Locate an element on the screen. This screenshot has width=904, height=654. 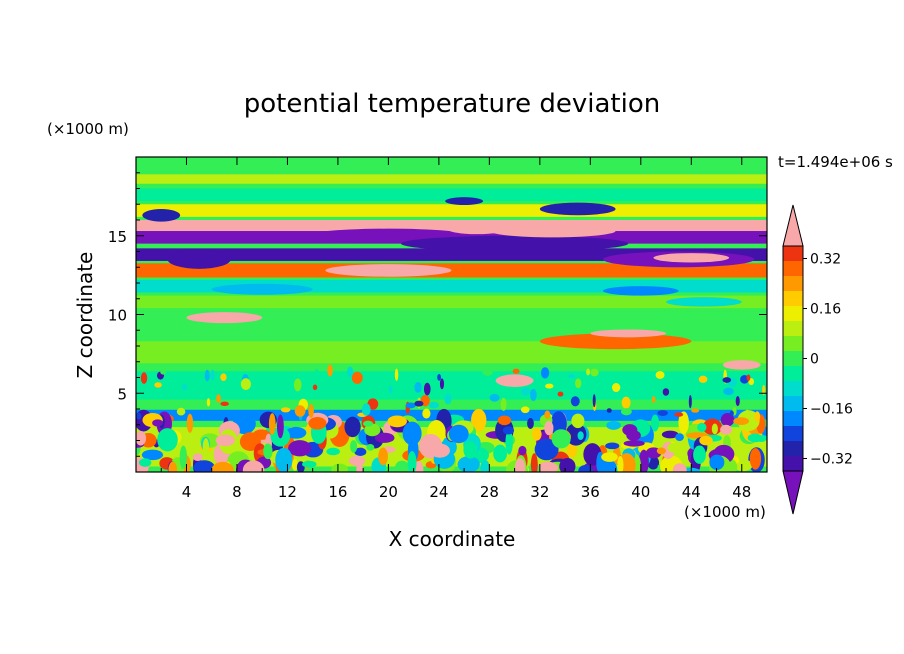
x-tick-label: 20 is located at coordinates (388, 492).